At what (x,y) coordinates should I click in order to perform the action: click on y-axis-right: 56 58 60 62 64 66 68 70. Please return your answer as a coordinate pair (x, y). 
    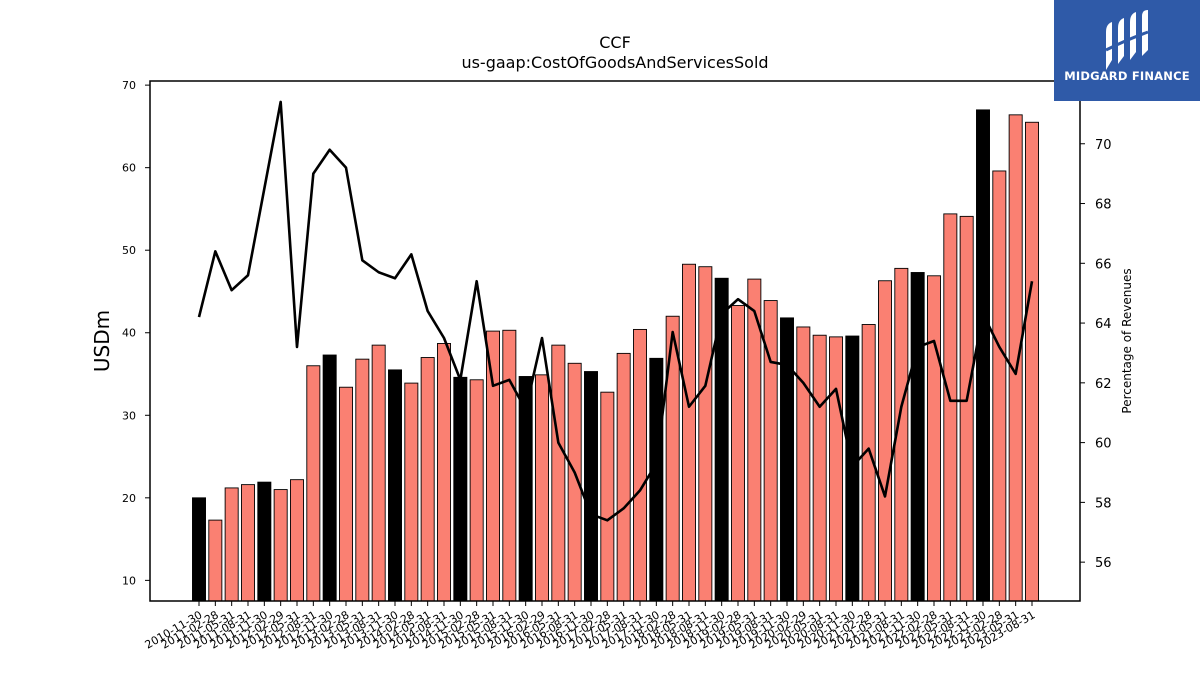
    Looking at the image, I should click on (1096, 354).